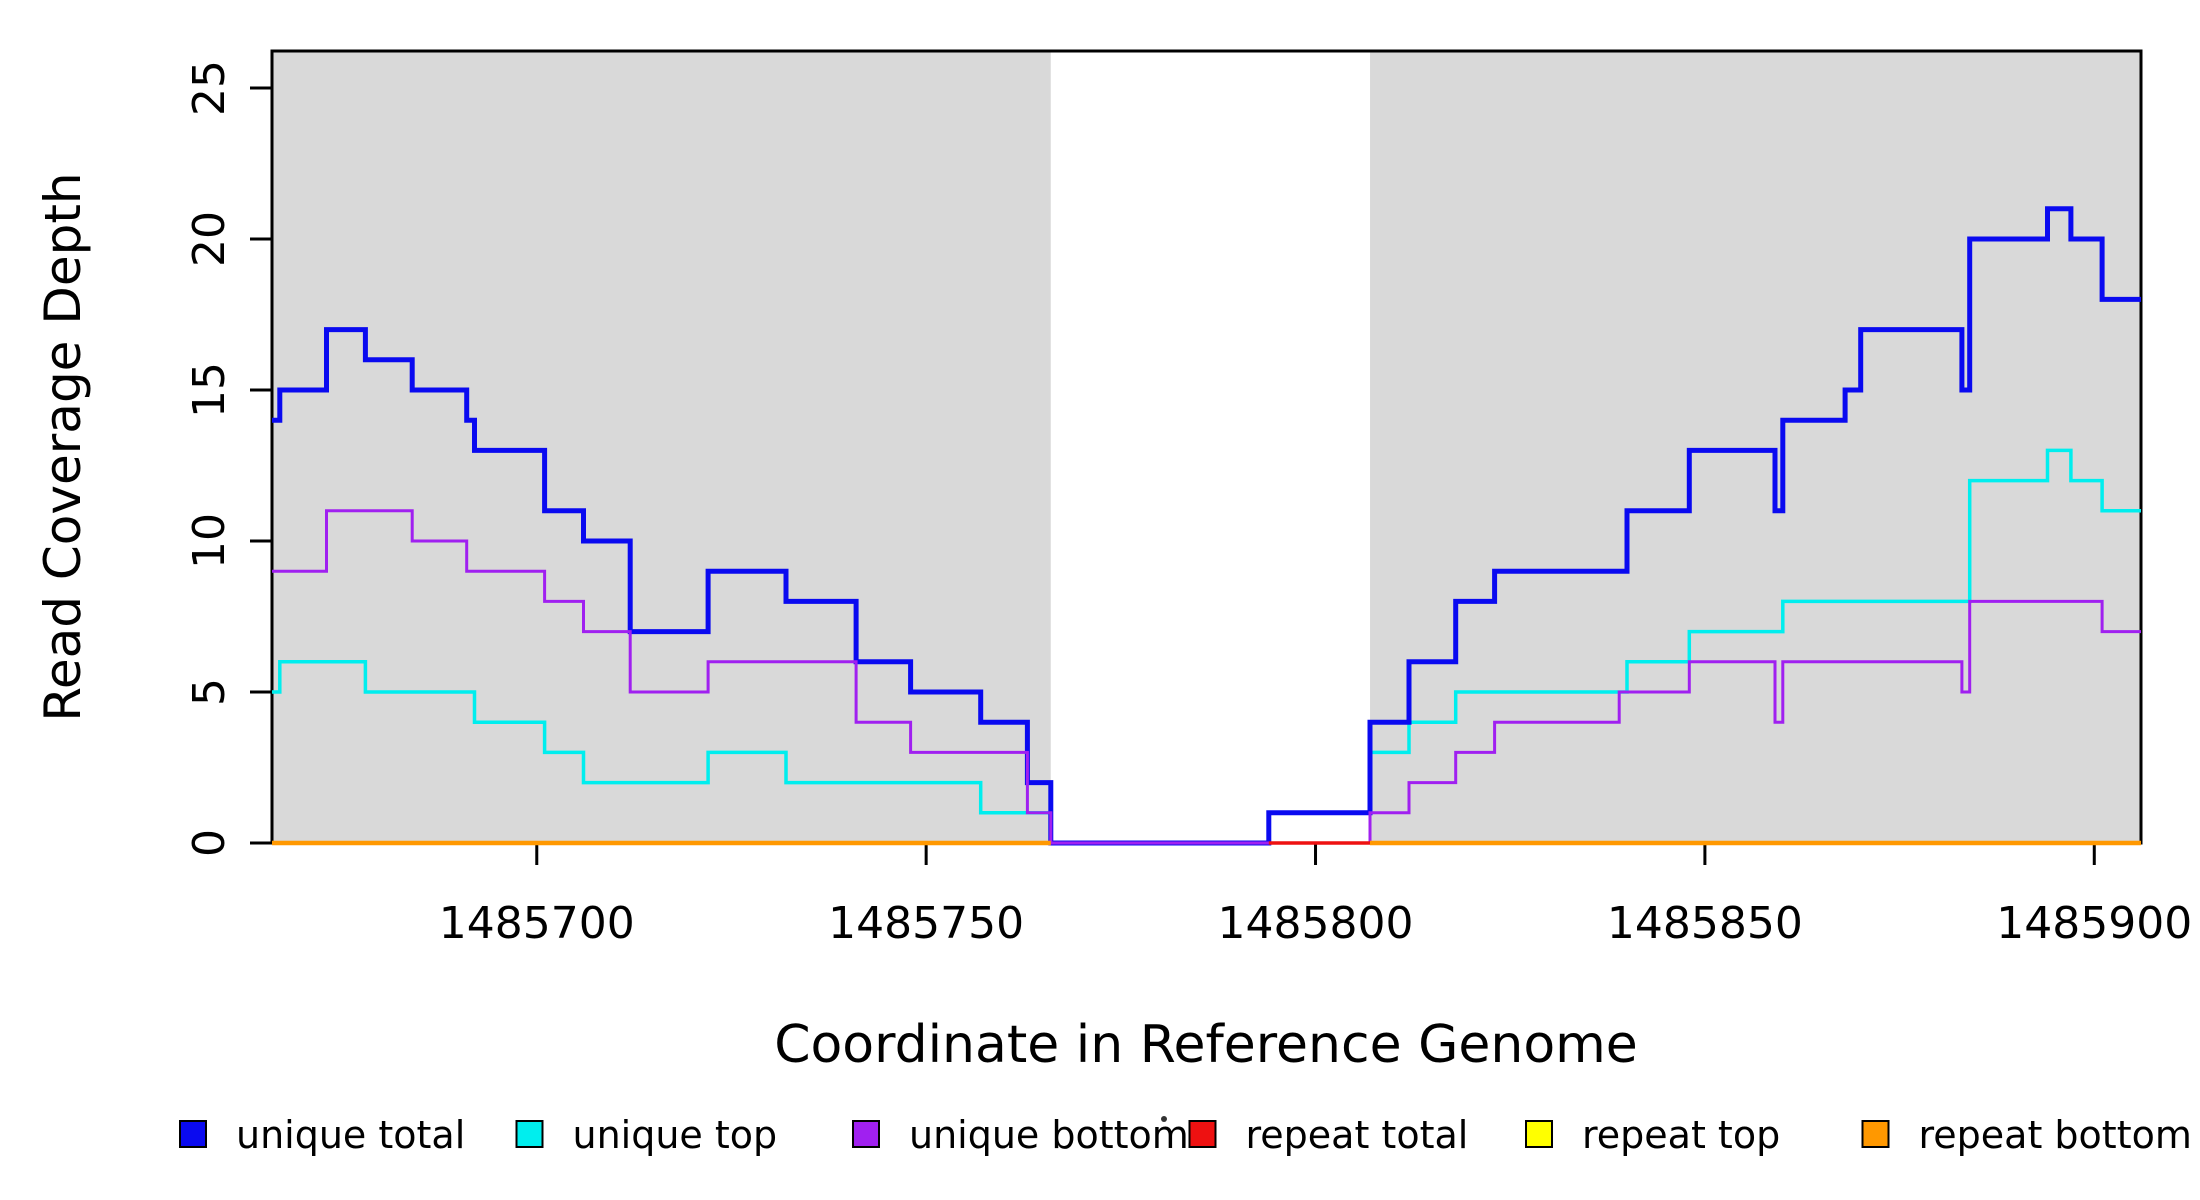 This screenshot has width=2200, height=1200. What do you see at coordinates (1049, 1135) in the screenshot?
I see `legend-label-unique-bottom: unique bottom` at bounding box center [1049, 1135].